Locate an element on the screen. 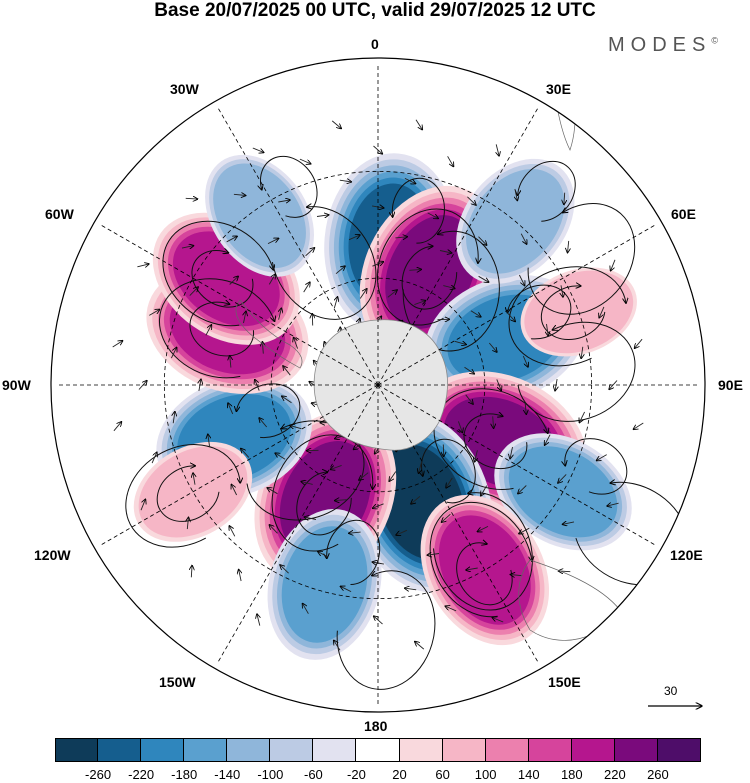  colorbar-tick-label: -180 is located at coordinates (184, 774).